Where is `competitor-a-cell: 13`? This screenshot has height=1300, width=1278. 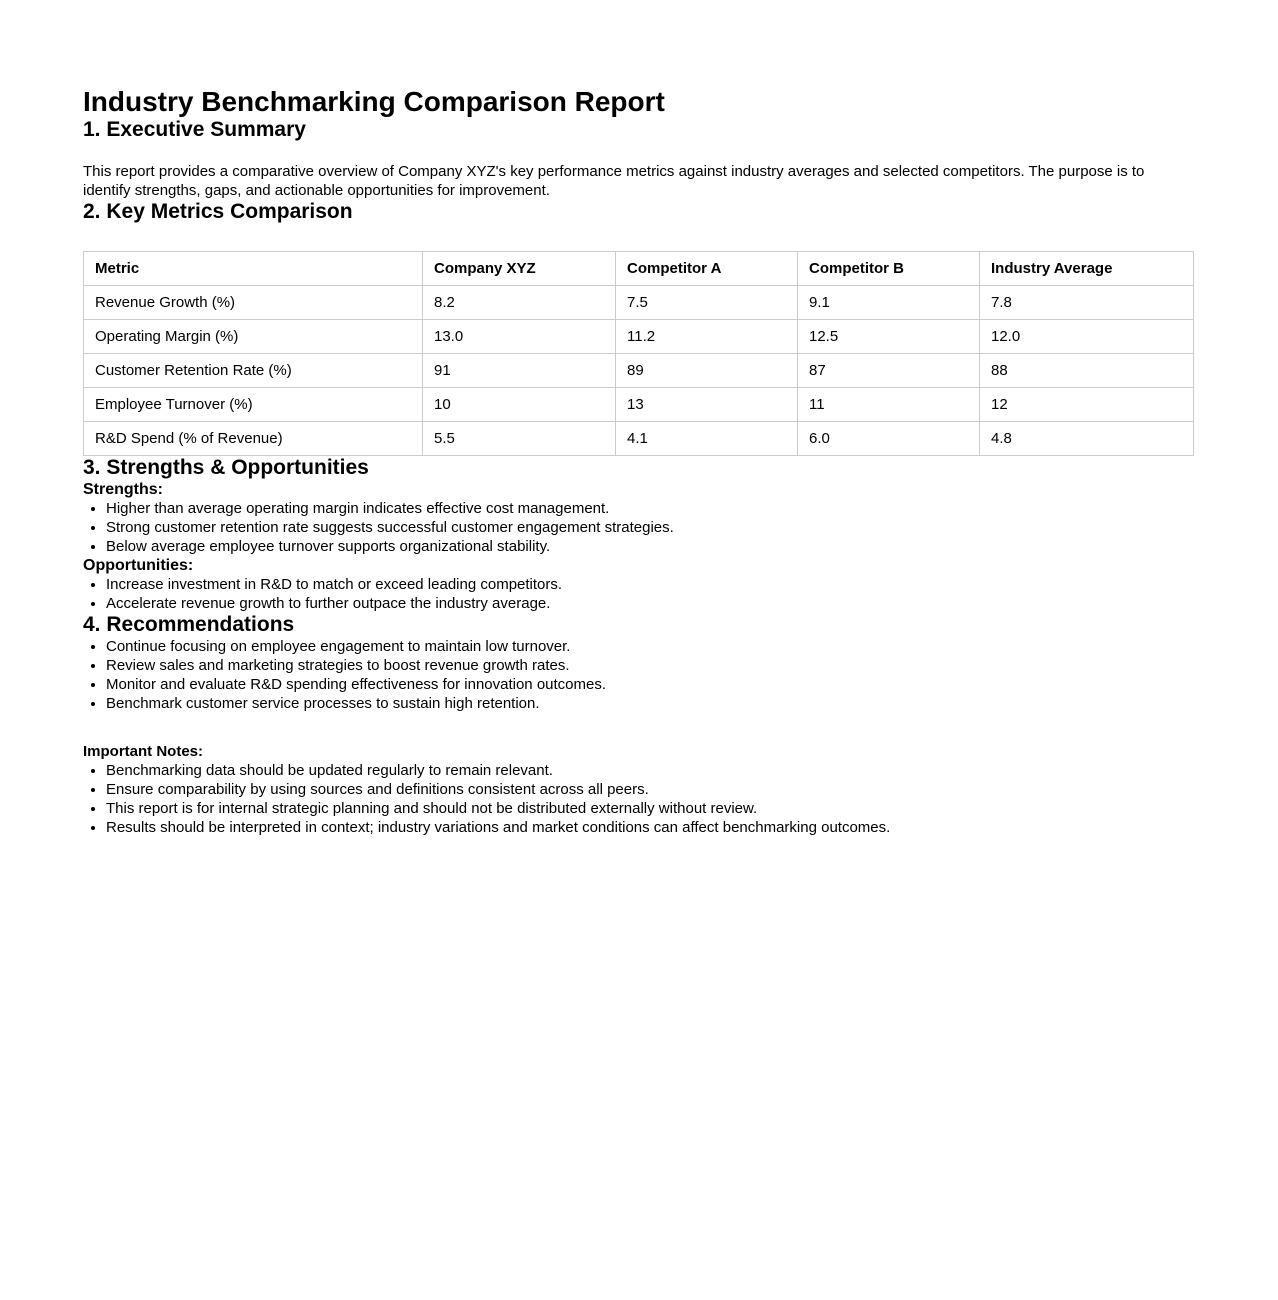 competitor-a-cell: 13 is located at coordinates (706, 404).